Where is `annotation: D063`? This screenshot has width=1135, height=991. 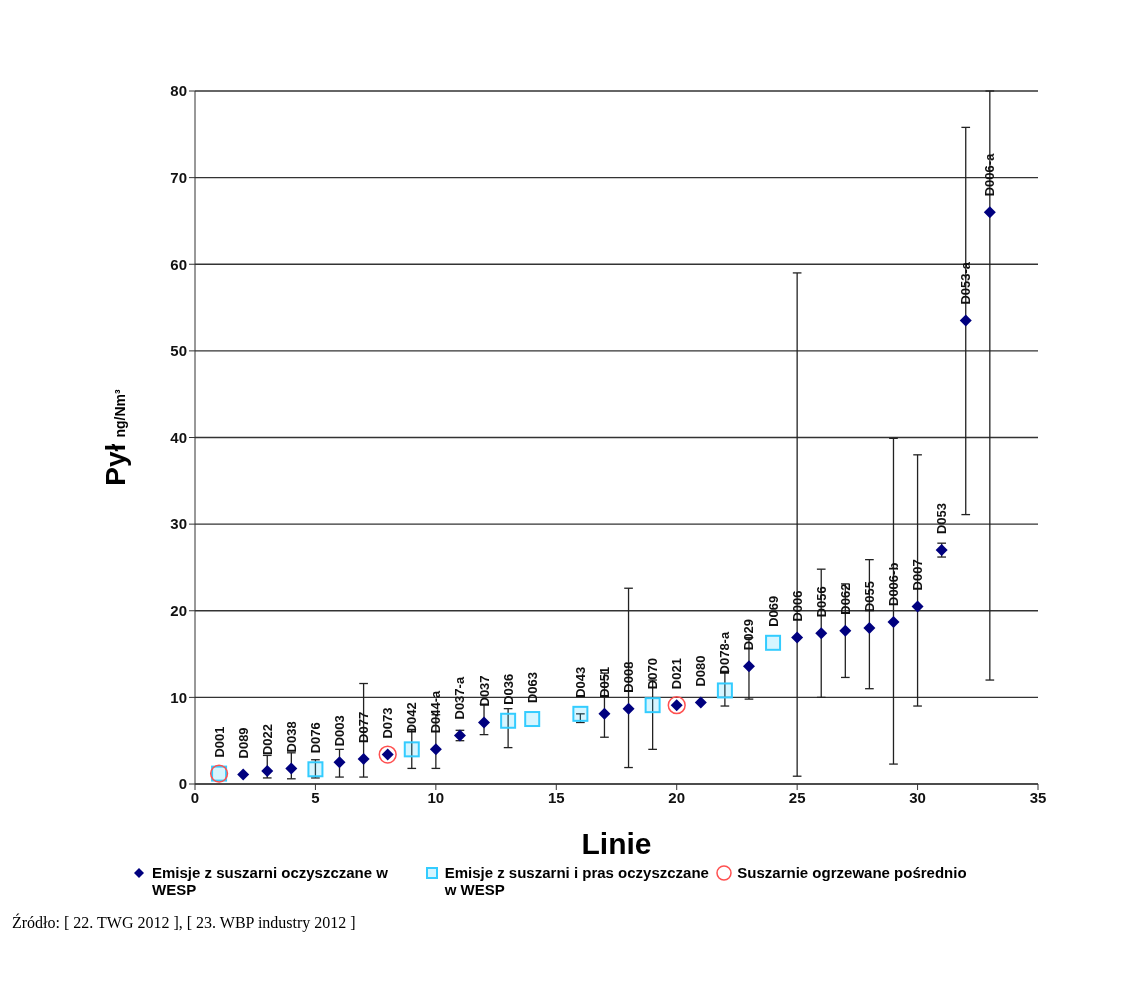
annotation: D063 is located at coordinates (532, 687).